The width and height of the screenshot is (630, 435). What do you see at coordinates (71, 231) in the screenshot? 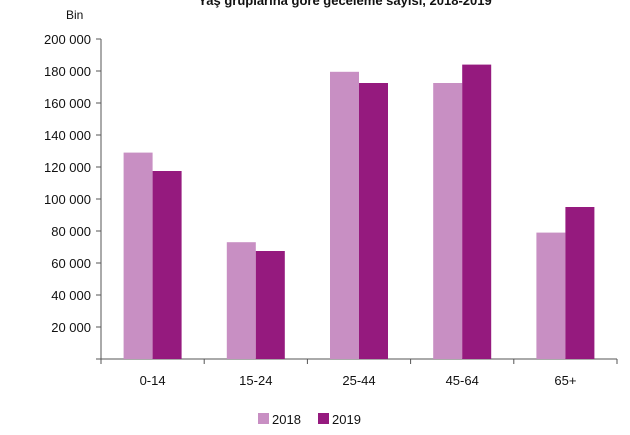
I see `y-tick-label: 80 000` at bounding box center [71, 231].